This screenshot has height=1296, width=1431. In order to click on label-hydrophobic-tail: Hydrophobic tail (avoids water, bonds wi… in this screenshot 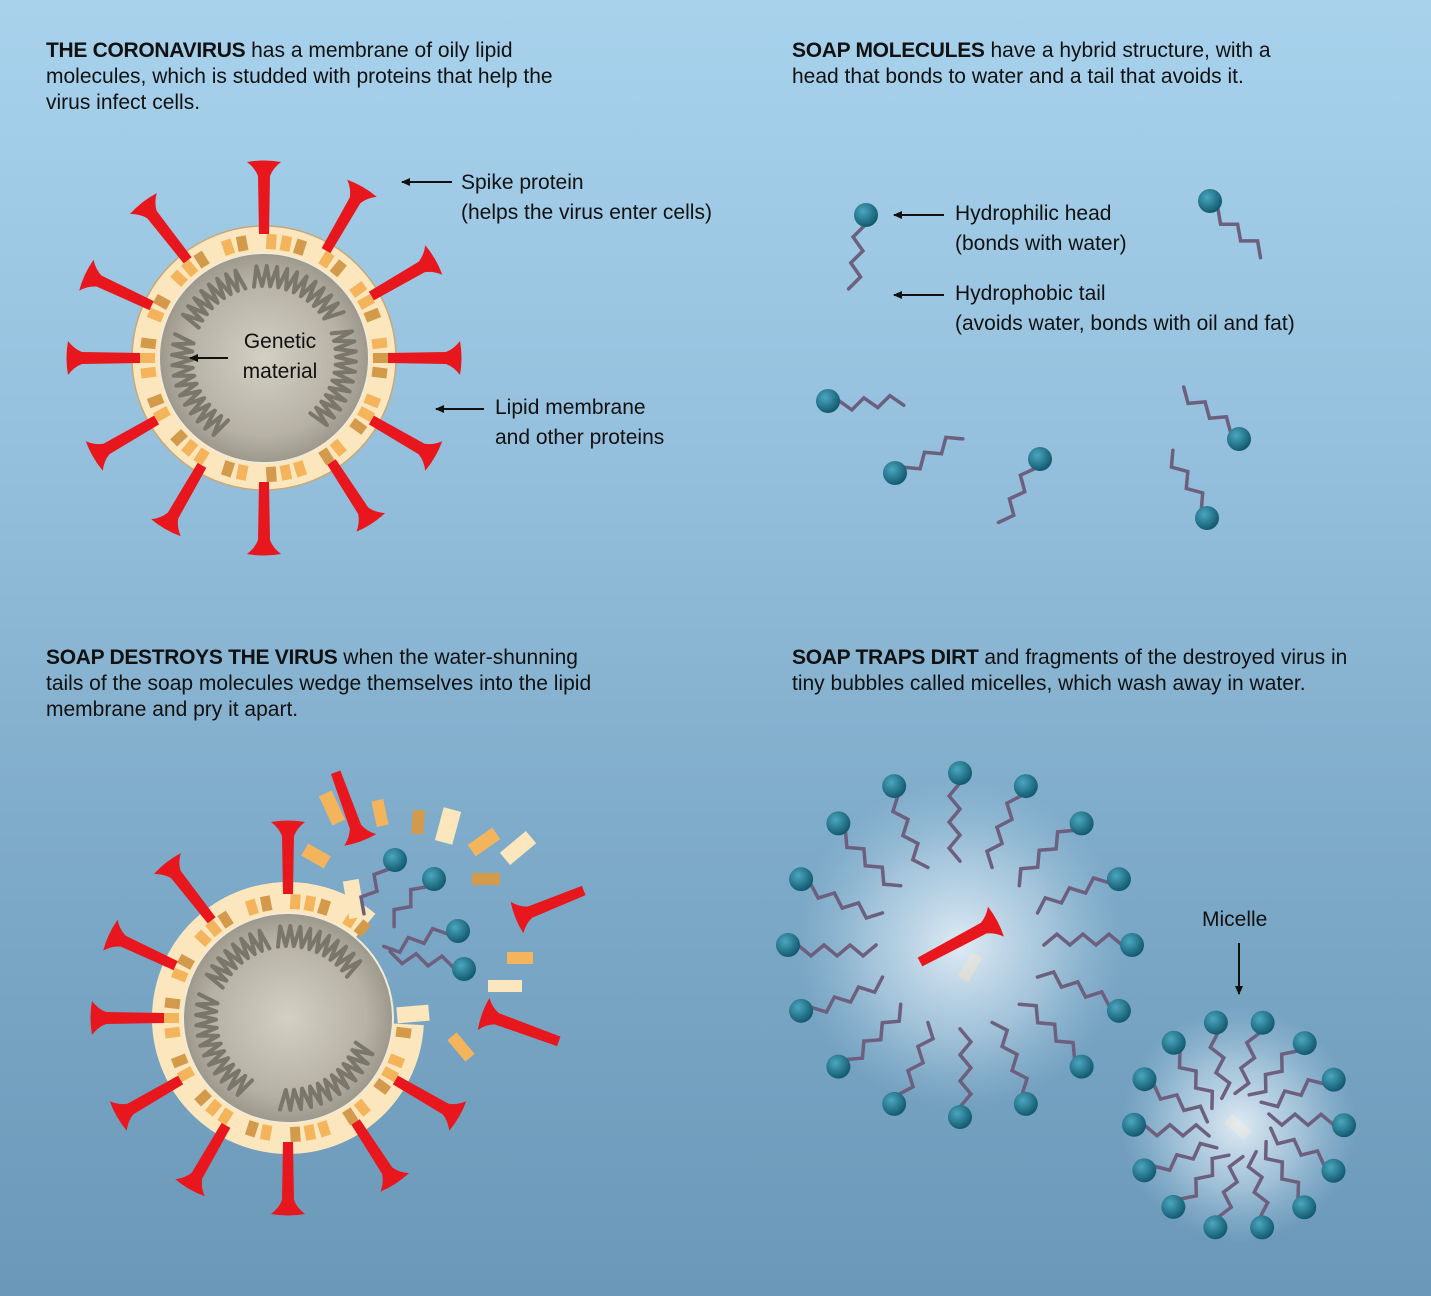, I will do `click(1125, 309)`.